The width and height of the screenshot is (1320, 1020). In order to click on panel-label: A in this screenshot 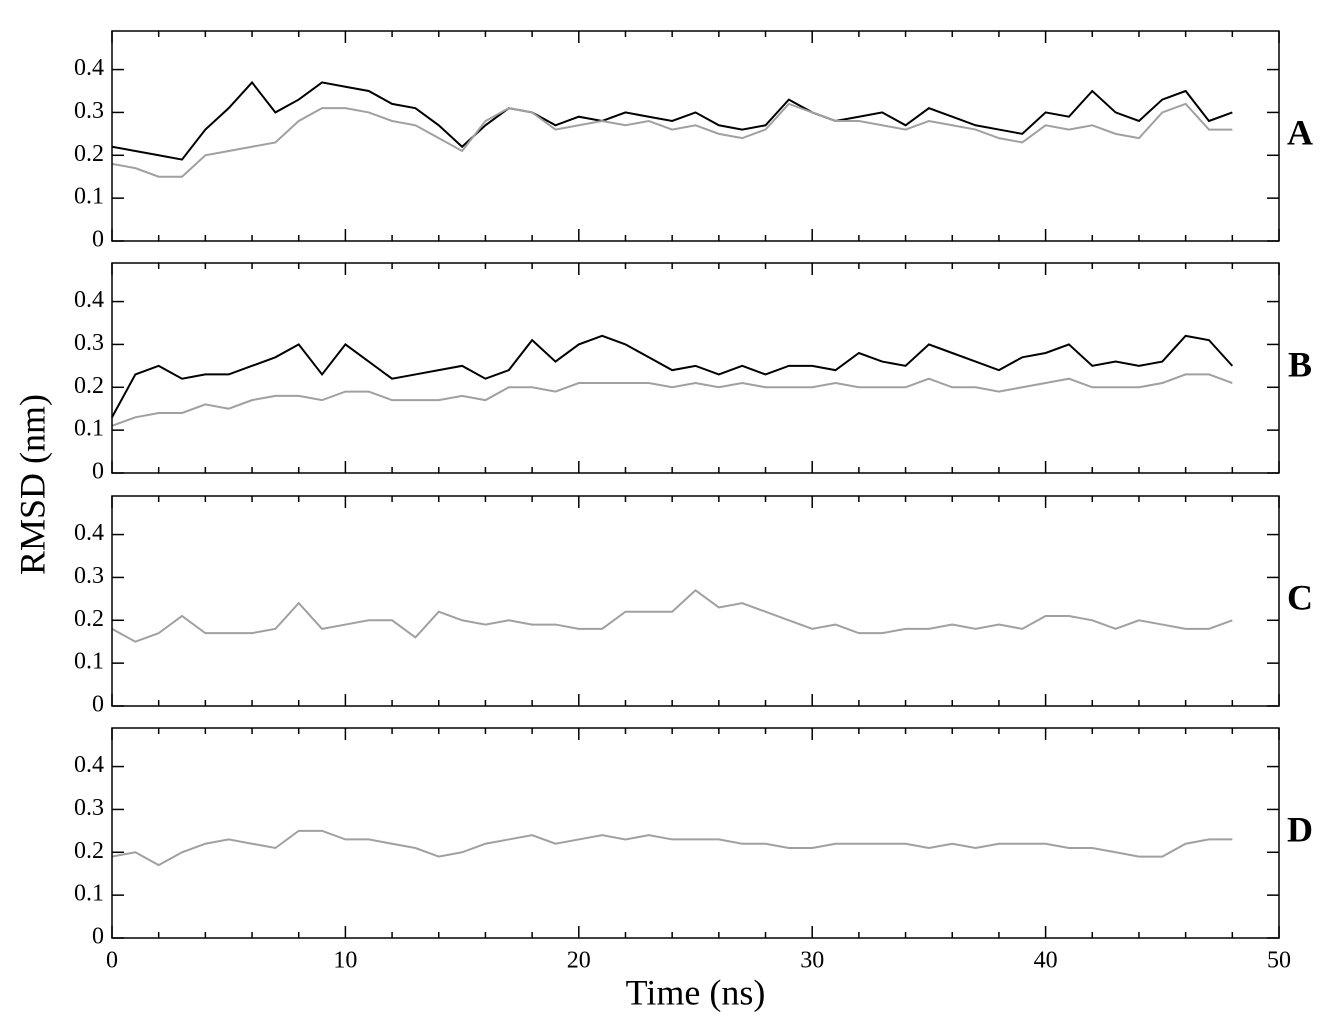, I will do `click(1300, 132)`.